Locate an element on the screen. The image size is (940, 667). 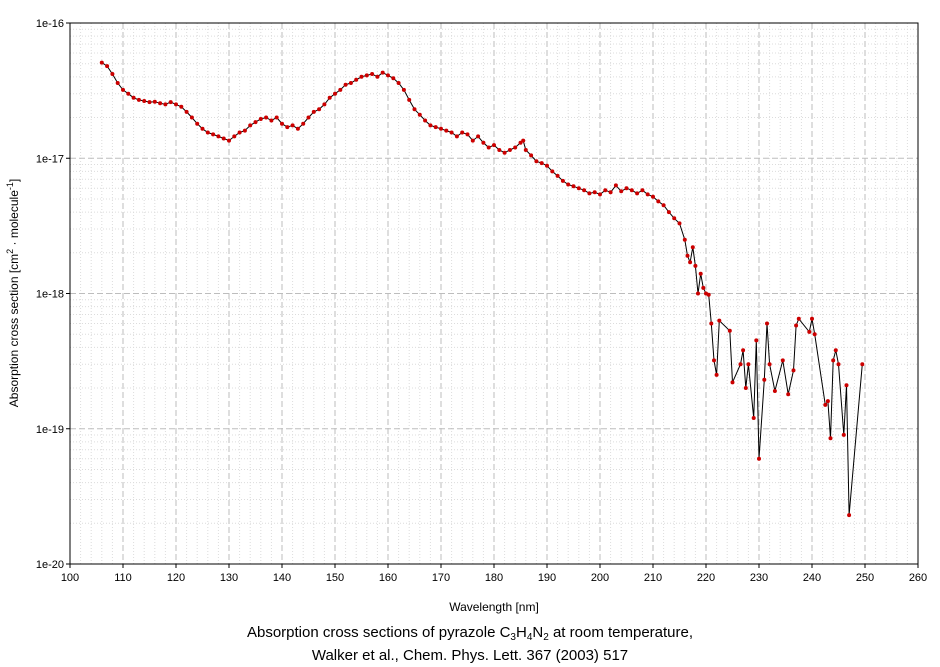
x-tick-label: 240 is located at coordinates (812, 578).